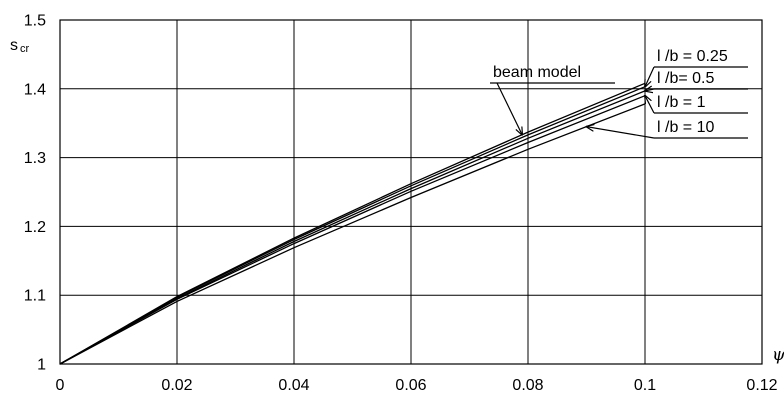  Describe the element at coordinates (35, 158) in the screenshot. I see `y-tick-label: 1.3` at that location.